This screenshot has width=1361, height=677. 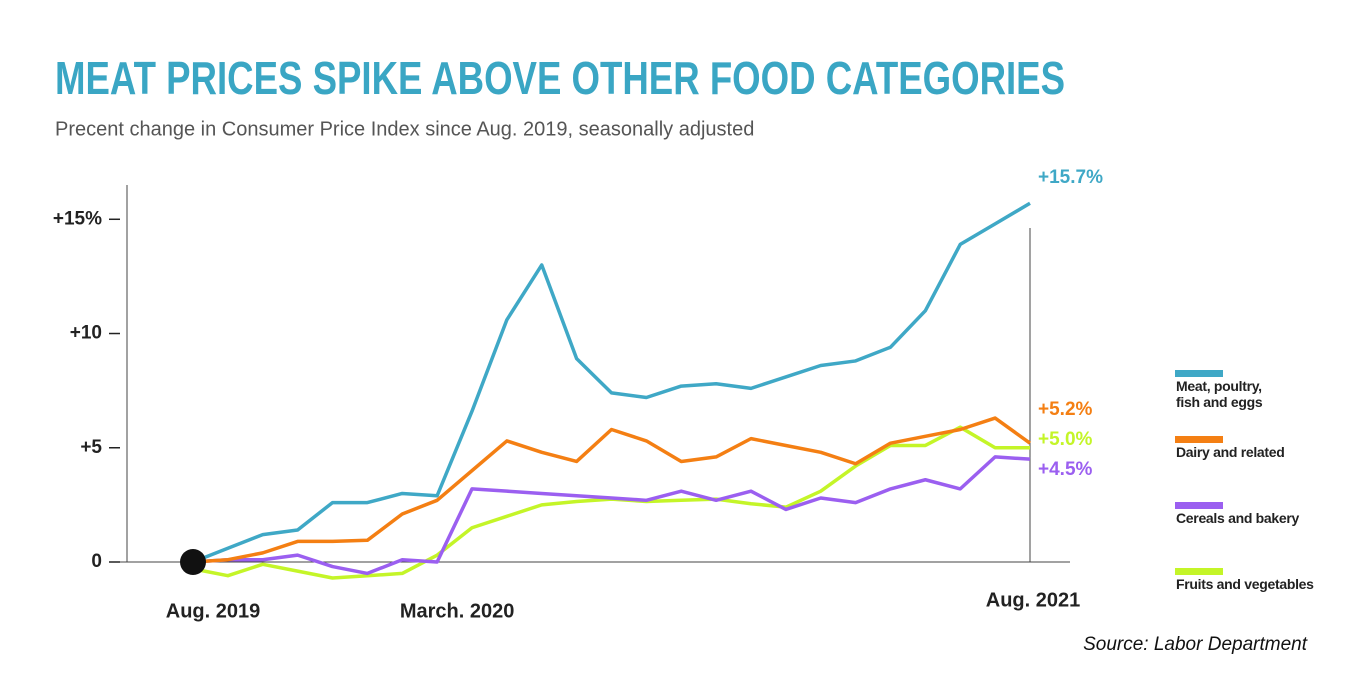 What do you see at coordinates (1065, 409) in the screenshot?
I see `end-label: +5.2%` at bounding box center [1065, 409].